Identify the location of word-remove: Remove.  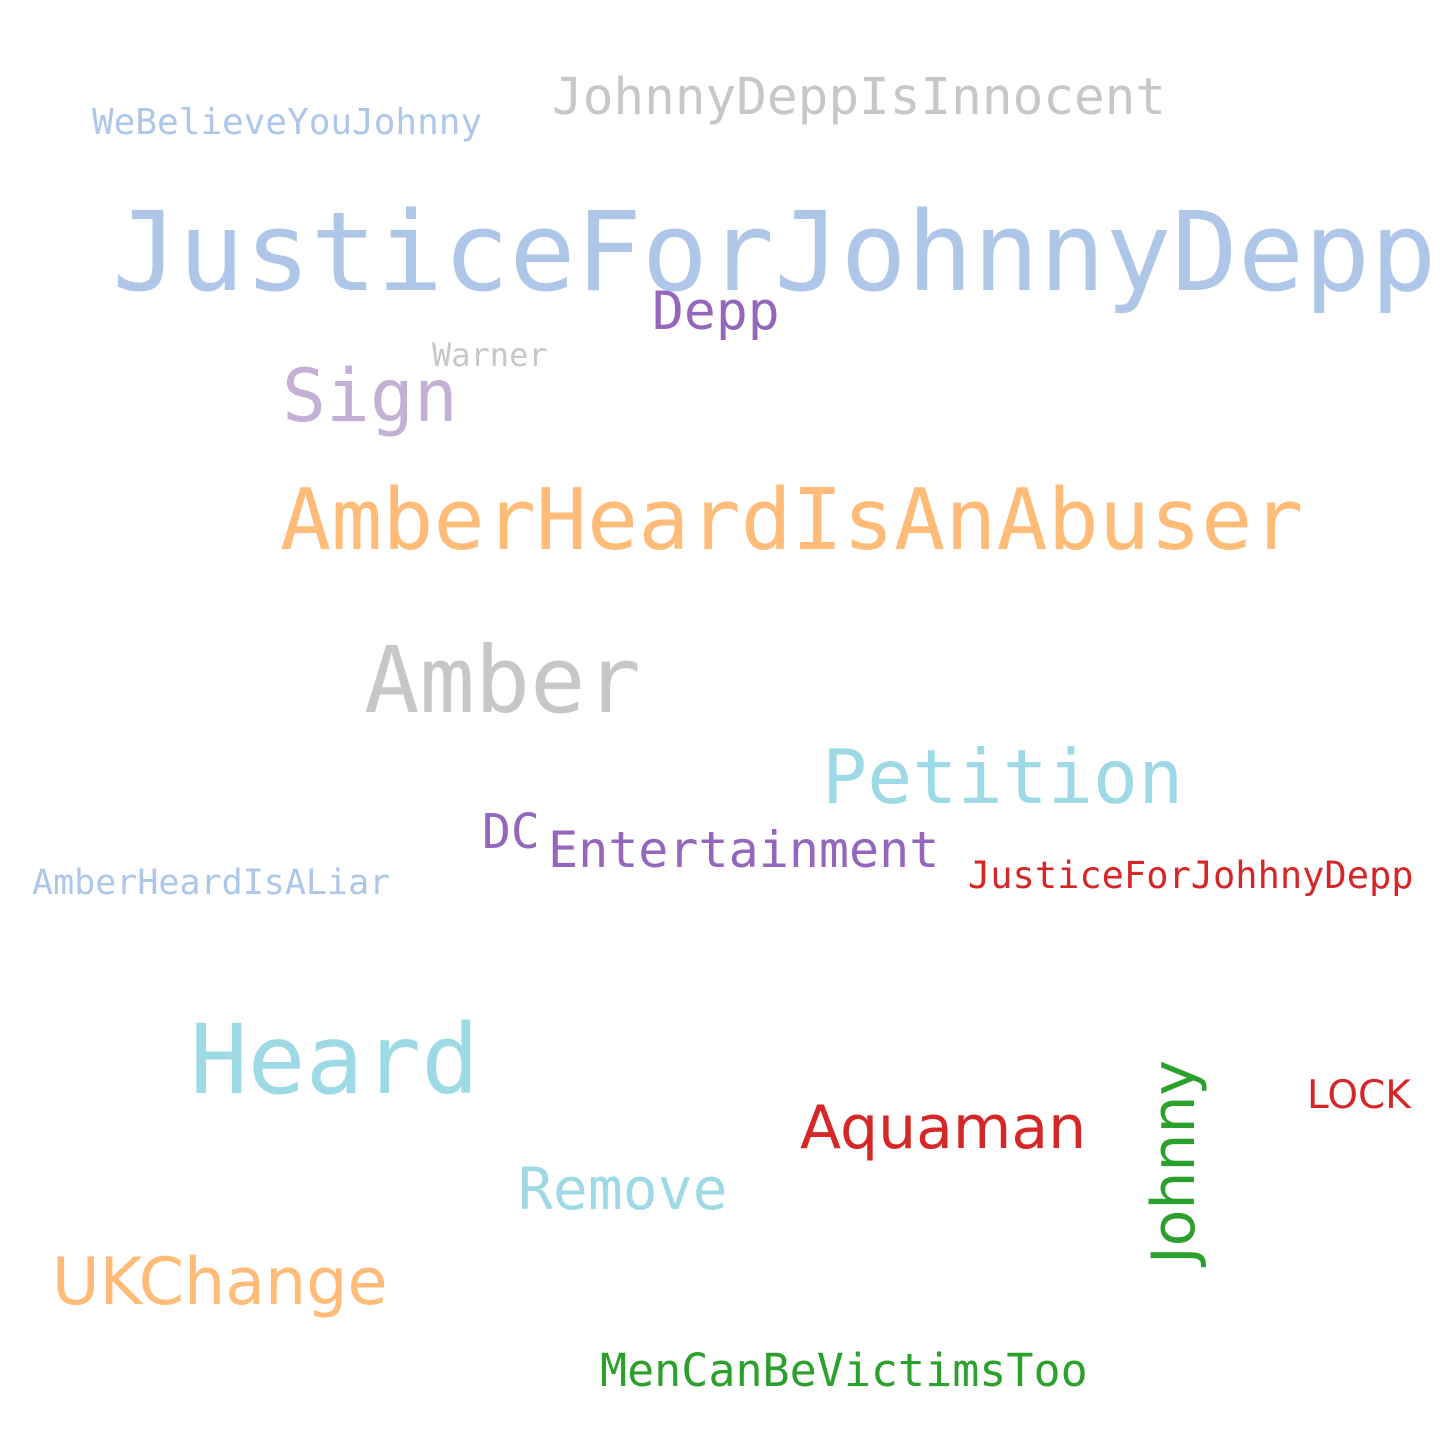
(623, 1189).